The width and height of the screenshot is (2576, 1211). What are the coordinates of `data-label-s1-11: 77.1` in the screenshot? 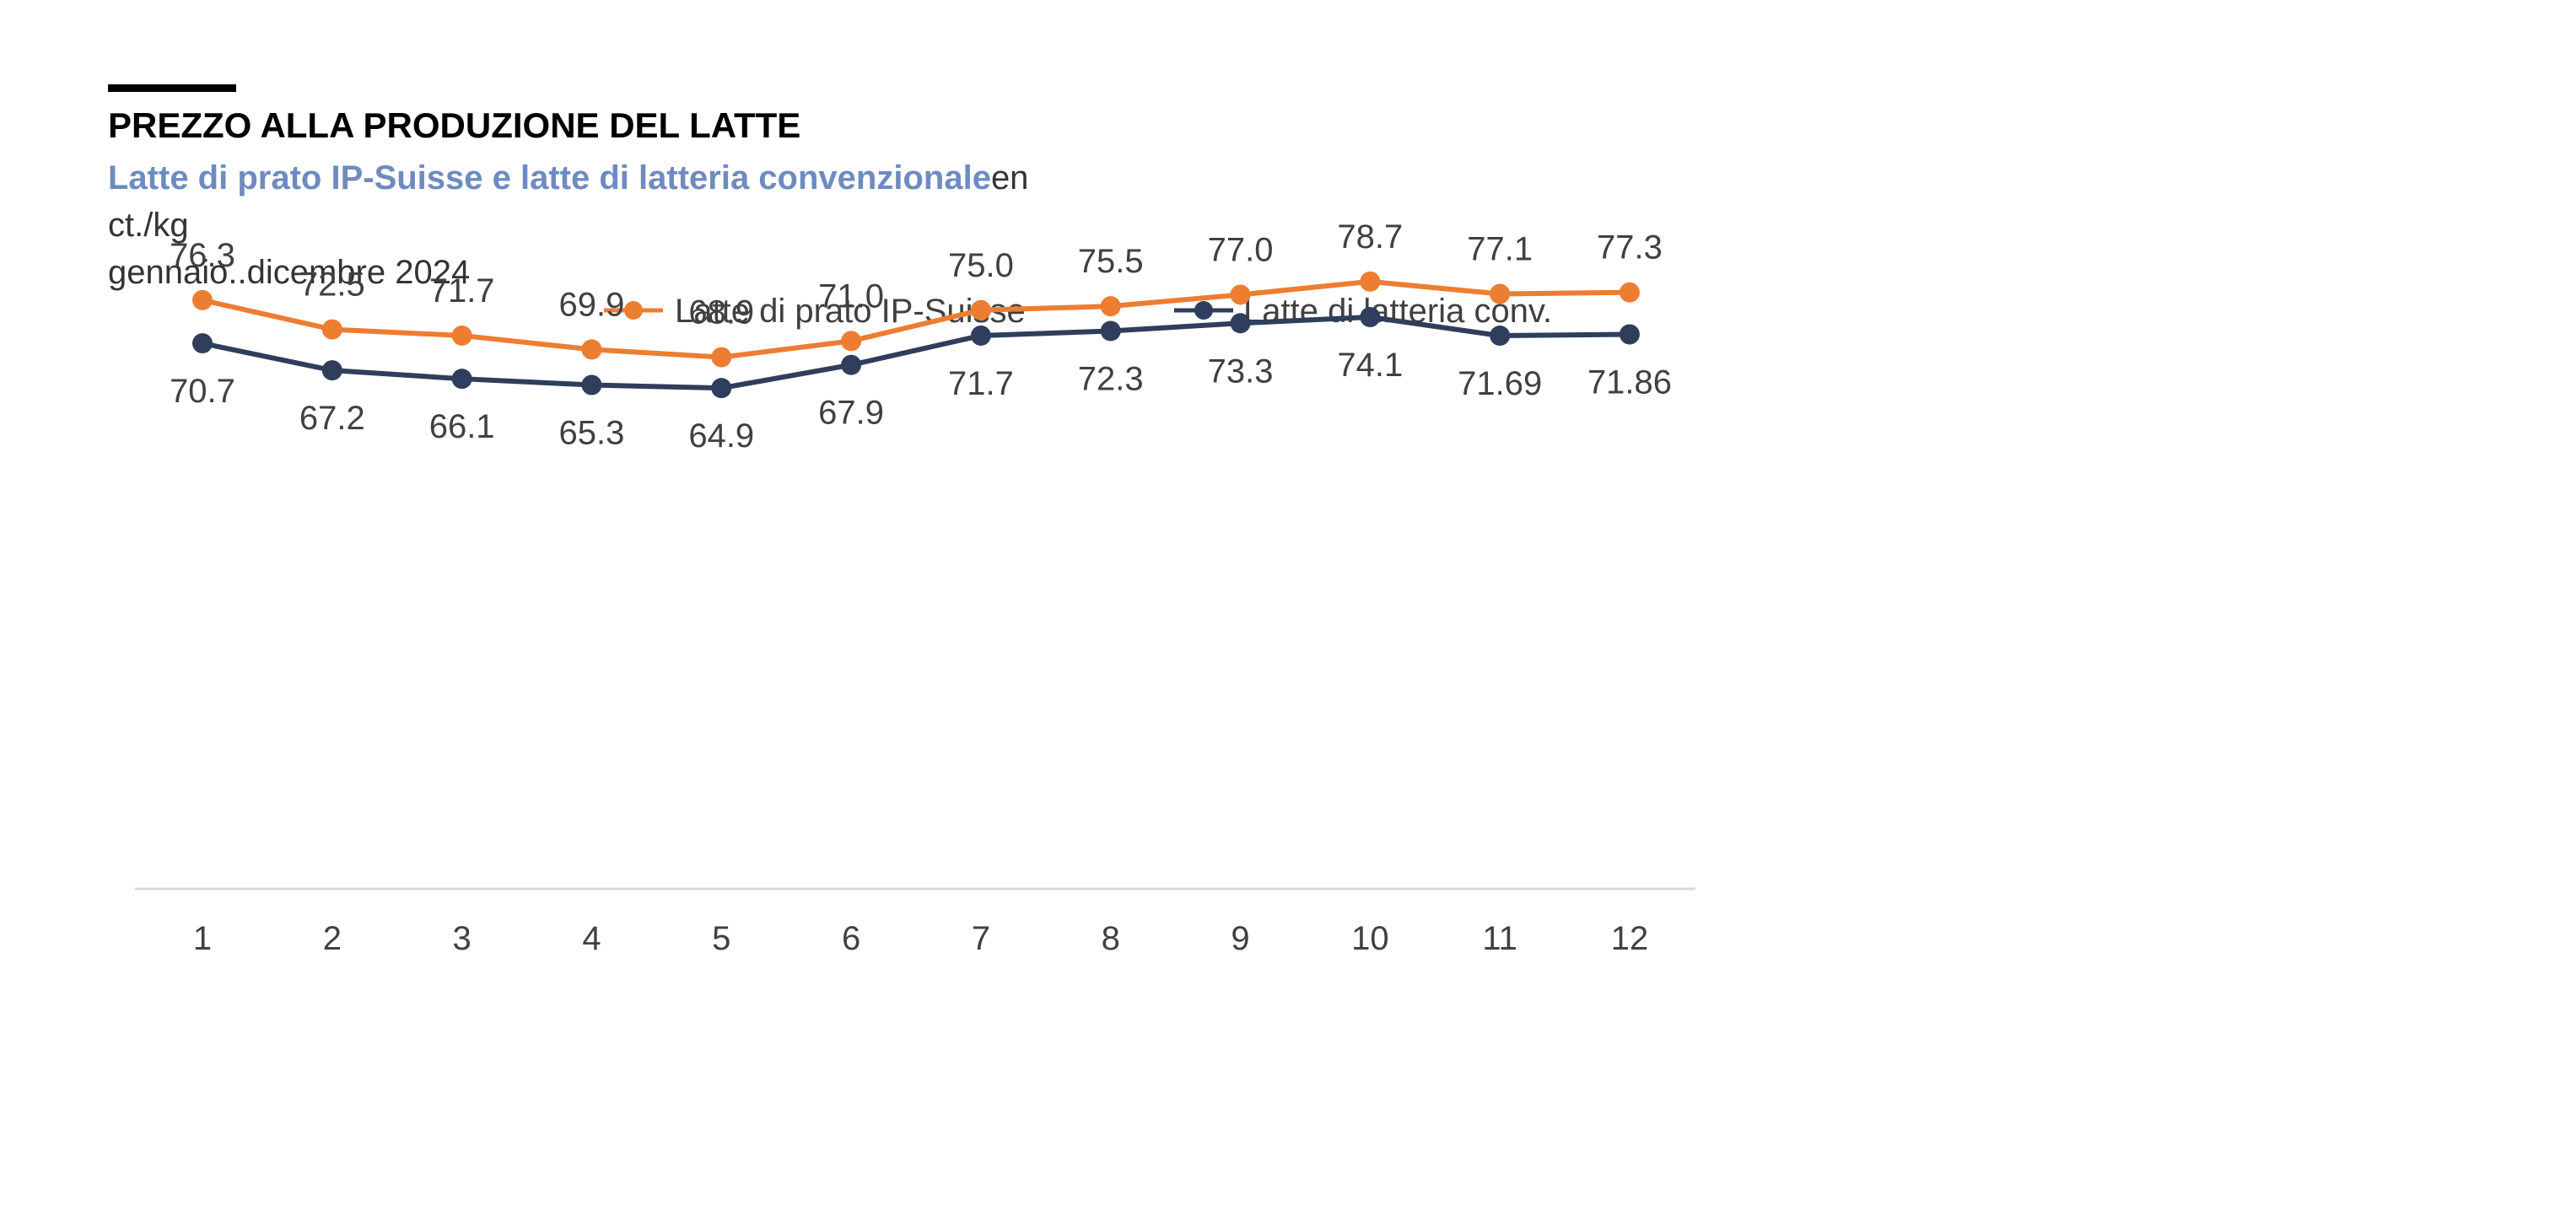 It's located at (1500, 249).